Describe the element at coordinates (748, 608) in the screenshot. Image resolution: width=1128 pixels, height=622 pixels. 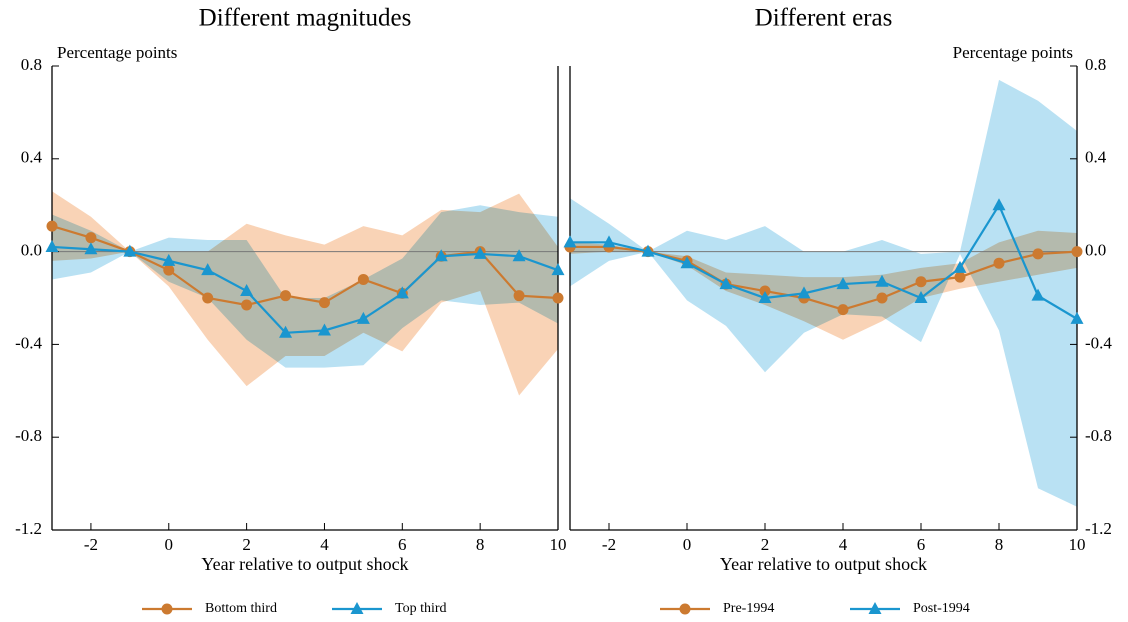
I see `legend-label: Pre-1994` at that location.